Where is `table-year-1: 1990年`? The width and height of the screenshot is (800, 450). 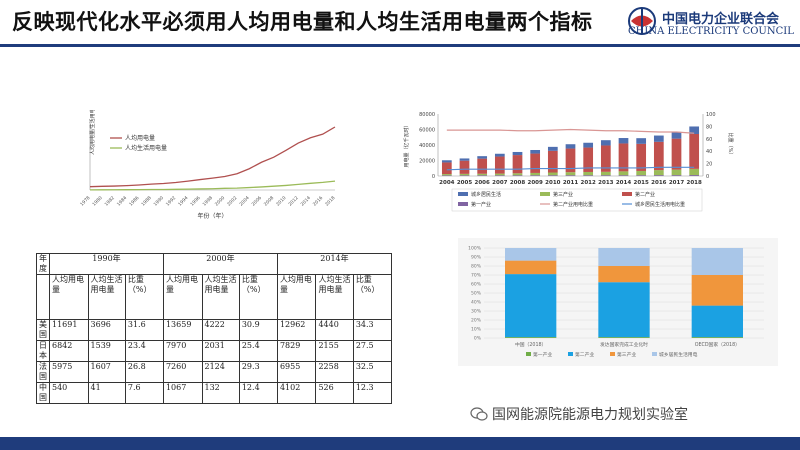
table-year-1: 1990年 is located at coordinates (106, 264).